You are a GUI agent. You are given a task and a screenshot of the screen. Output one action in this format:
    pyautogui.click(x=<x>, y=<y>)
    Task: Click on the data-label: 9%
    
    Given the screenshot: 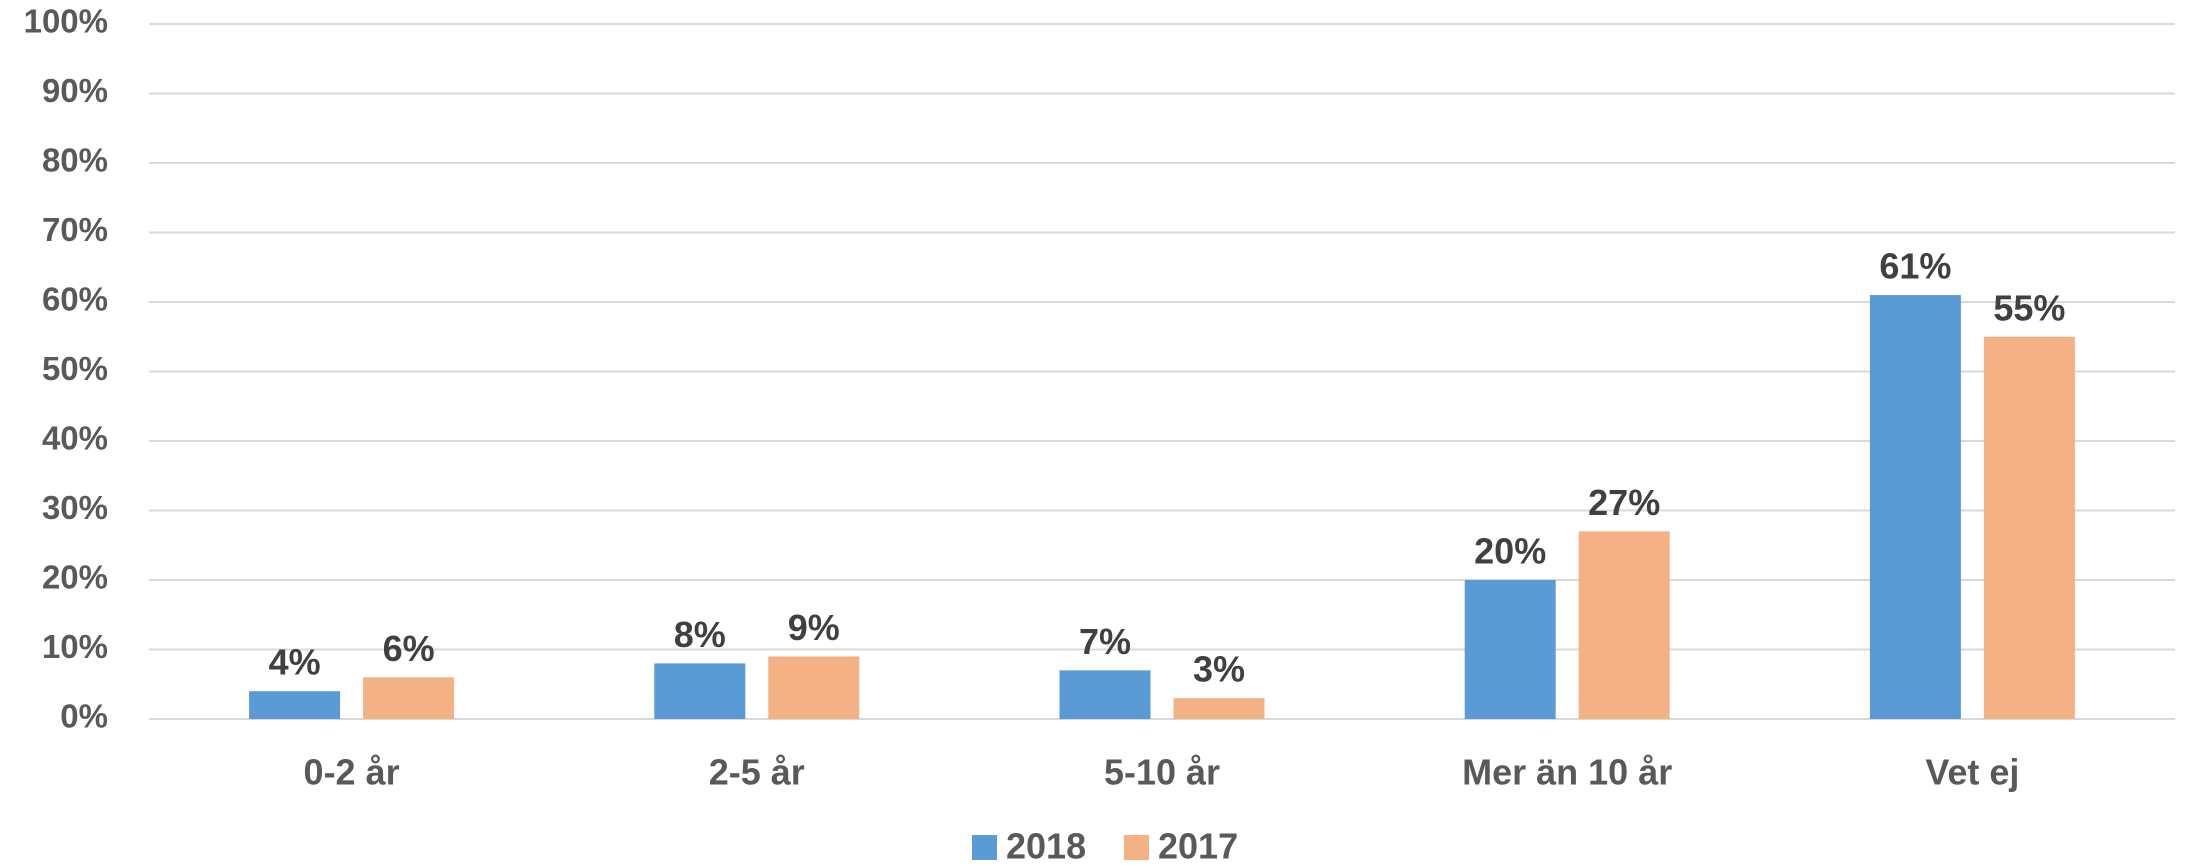 What is the action you would take?
    pyautogui.click(x=814, y=627)
    